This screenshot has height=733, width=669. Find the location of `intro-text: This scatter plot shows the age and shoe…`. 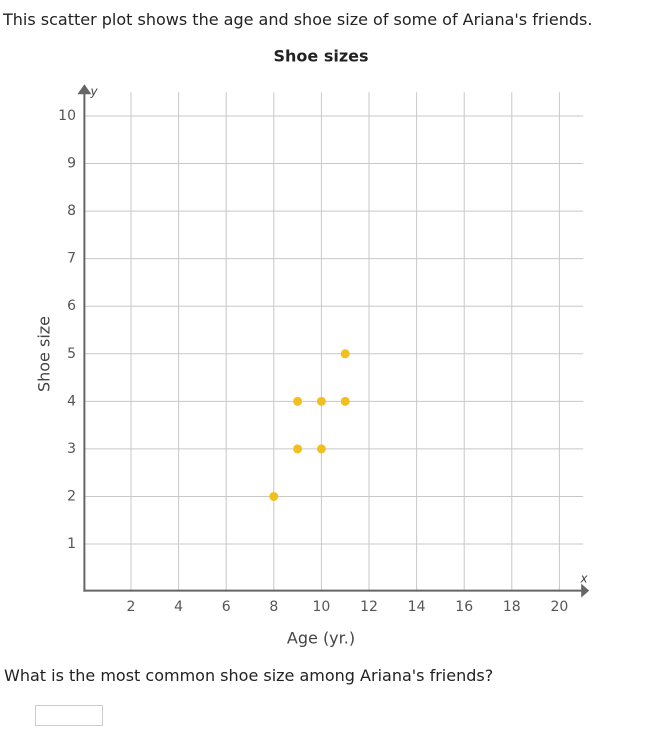

intro-text: This scatter plot shows the age and shoe… is located at coordinates (298, 19).